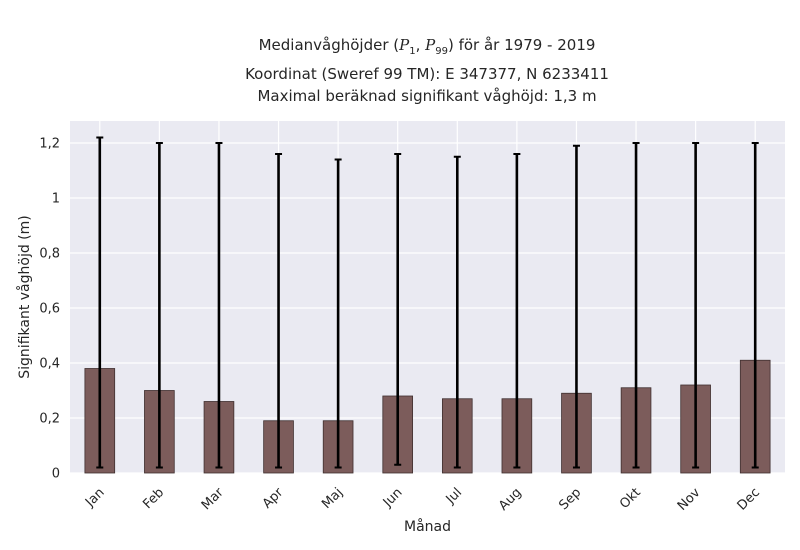  Describe the element at coordinates (49, 364) in the screenshot. I see `y-tick-label: 0,4` at that location.